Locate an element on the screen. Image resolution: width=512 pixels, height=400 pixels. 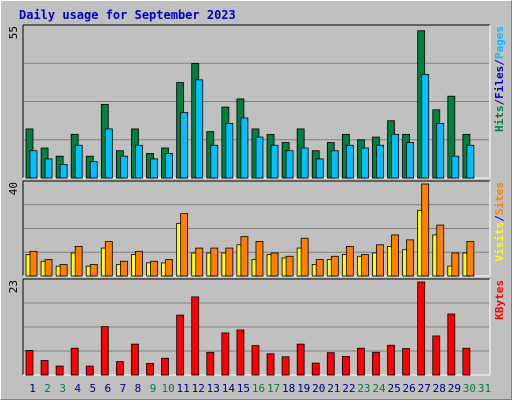
x-tick-label: 19 is located at coordinates (303, 388).